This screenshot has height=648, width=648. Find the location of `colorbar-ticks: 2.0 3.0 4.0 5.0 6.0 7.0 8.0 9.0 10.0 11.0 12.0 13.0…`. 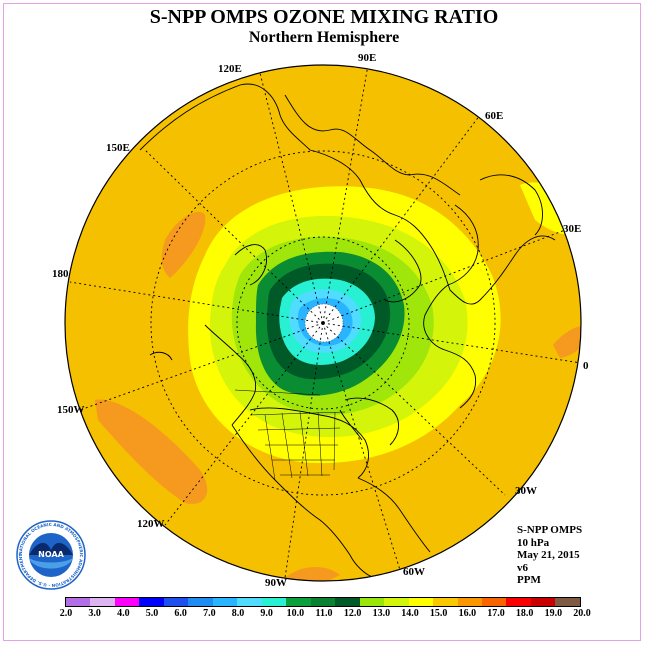

colorbar-ticks: 2.0 3.0 4.0 5.0 6.0 7.0 8.0 9.0 10.0 11.0 12.0 13.0… is located at coordinates (327, 615).